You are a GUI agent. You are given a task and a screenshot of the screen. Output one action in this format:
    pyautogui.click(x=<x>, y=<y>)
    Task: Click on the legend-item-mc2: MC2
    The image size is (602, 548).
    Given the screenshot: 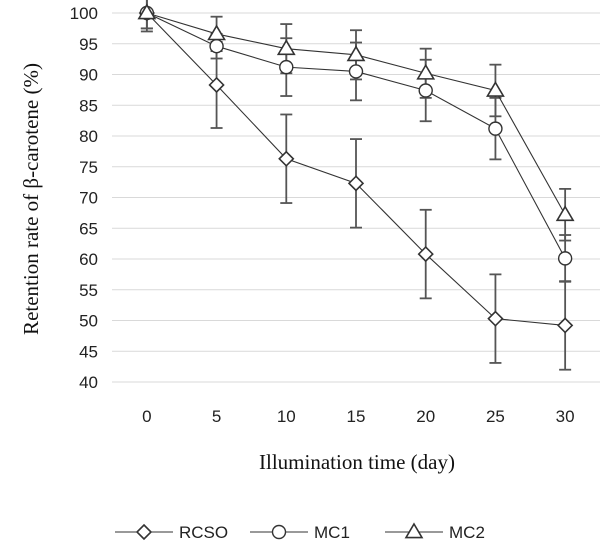 What is the action you would take?
    pyautogui.click(x=435, y=532)
    